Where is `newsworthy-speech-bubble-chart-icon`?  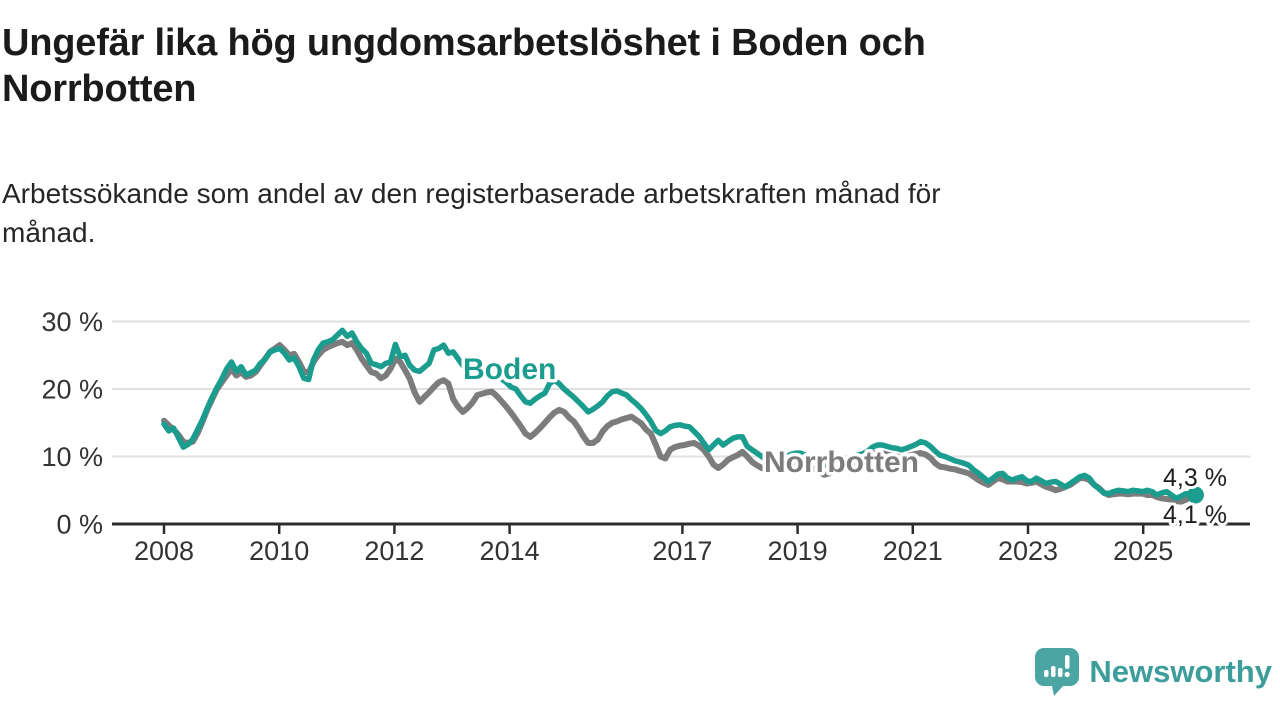 newsworthy-speech-bubble-chart-icon is located at coordinates (1057, 672).